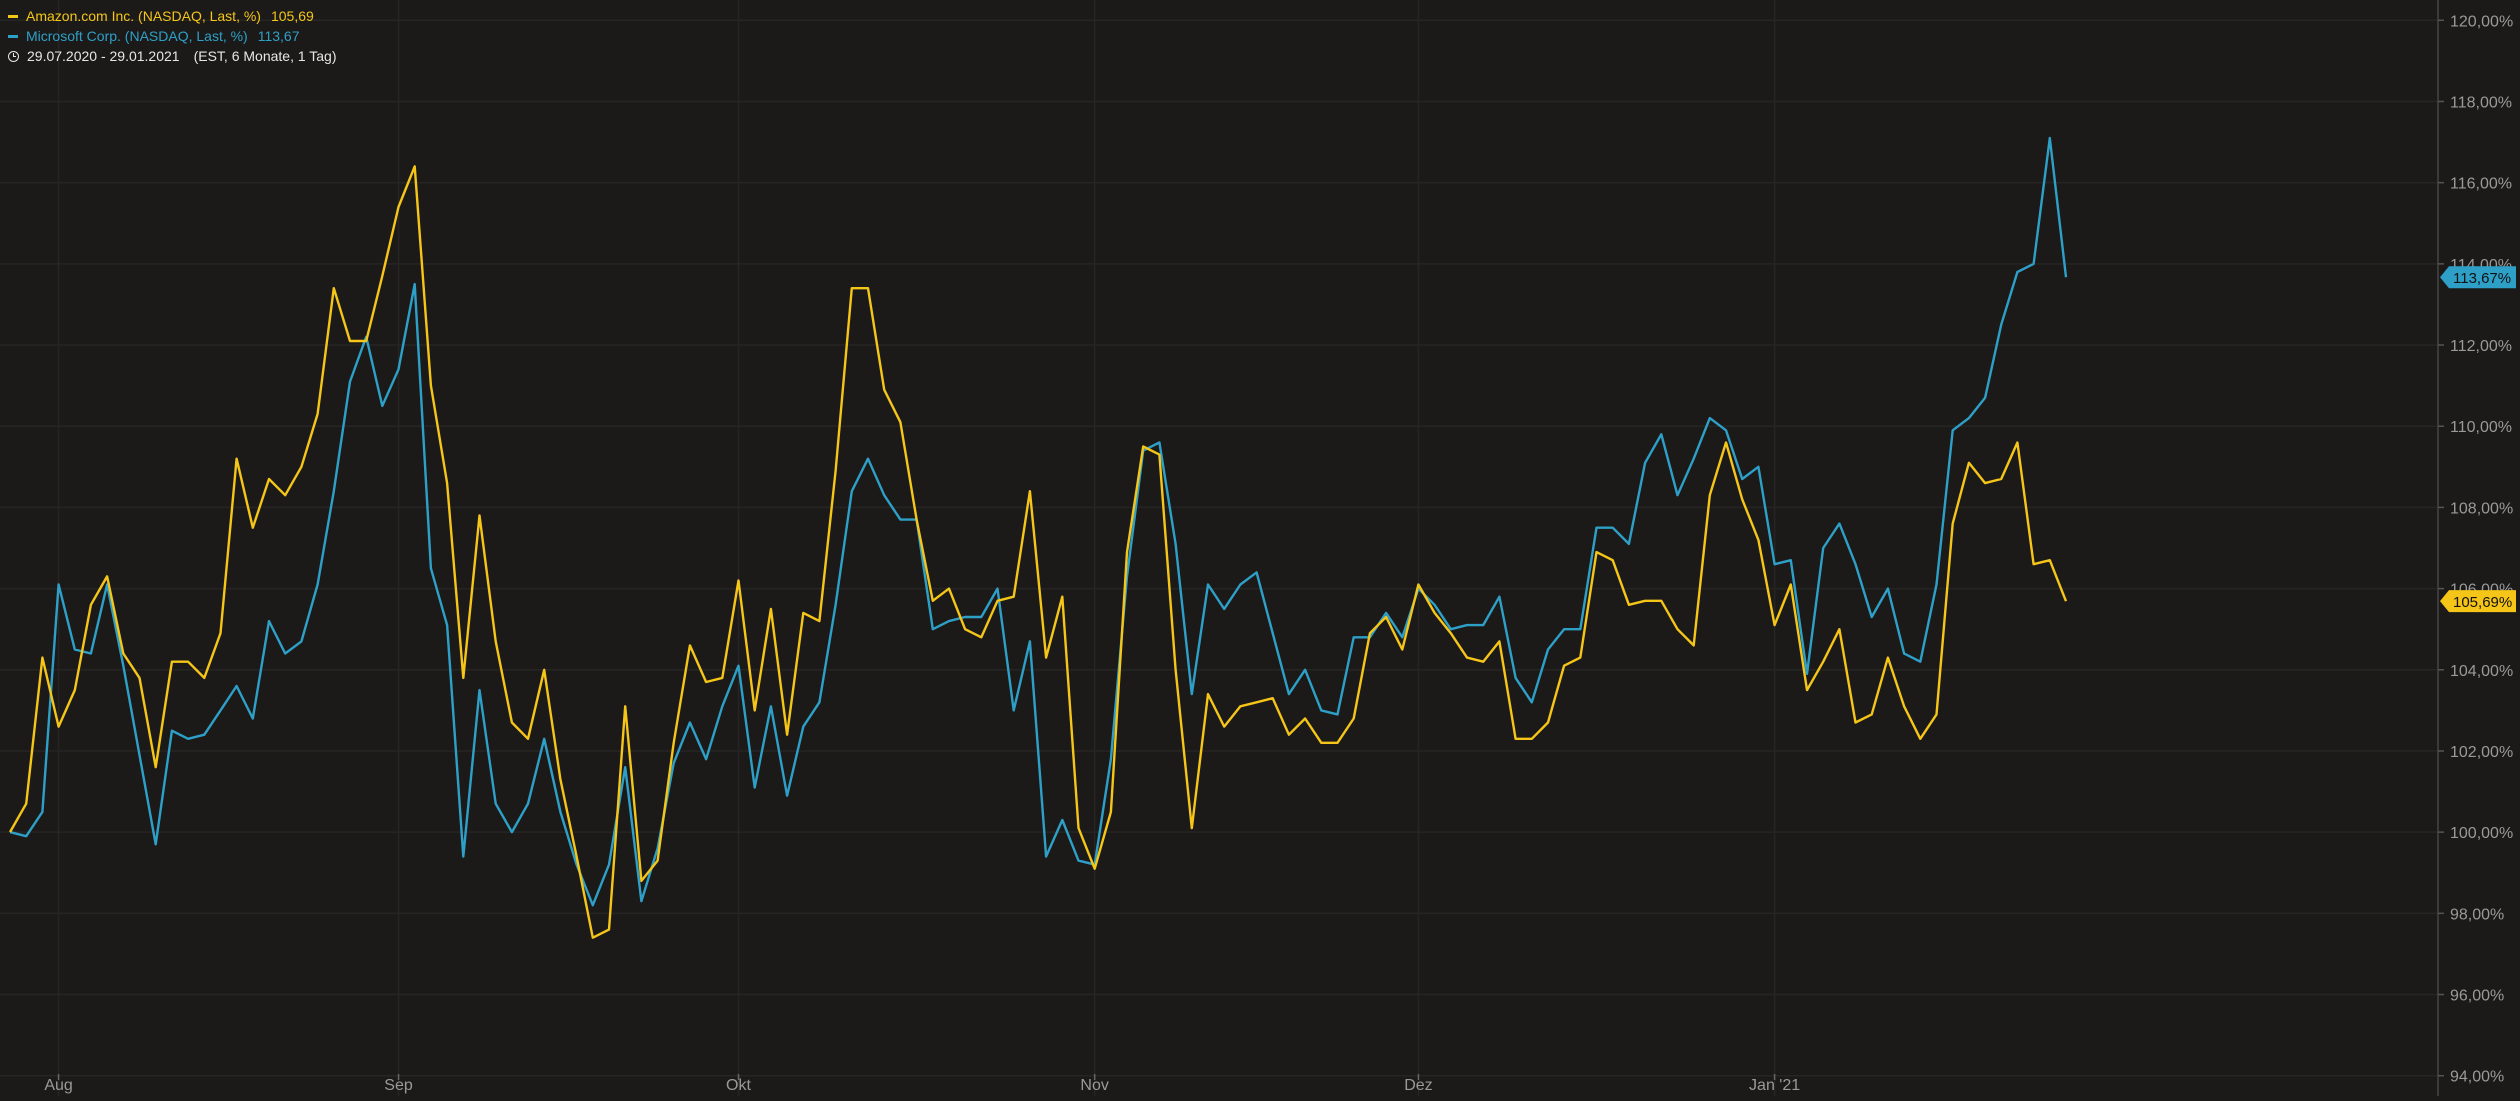  Describe the element at coordinates (13, 36) in the screenshot. I see `microsoft-swatch` at that location.